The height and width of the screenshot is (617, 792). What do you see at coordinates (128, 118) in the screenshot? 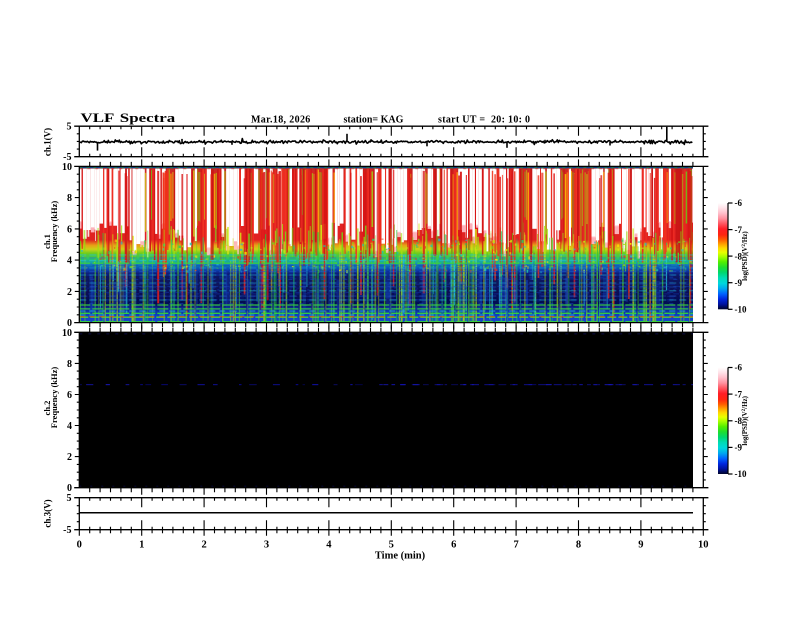
I see `svg-text: VLF Spectra` at bounding box center [128, 118].